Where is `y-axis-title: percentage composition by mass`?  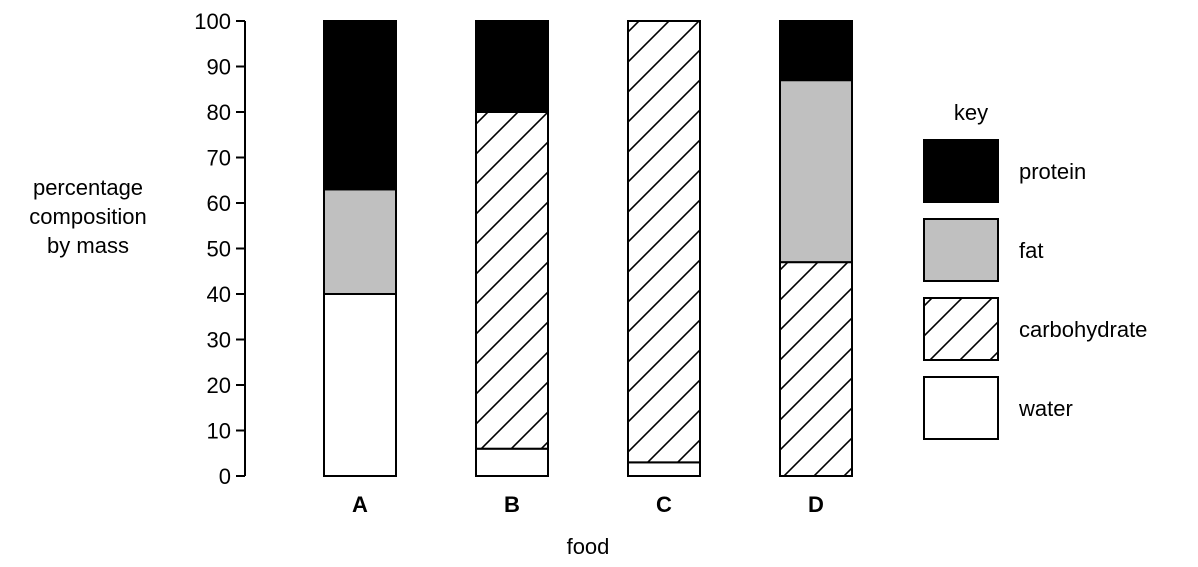
y-axis-title: percentage composition by mass is located at coordinates (87, 216).